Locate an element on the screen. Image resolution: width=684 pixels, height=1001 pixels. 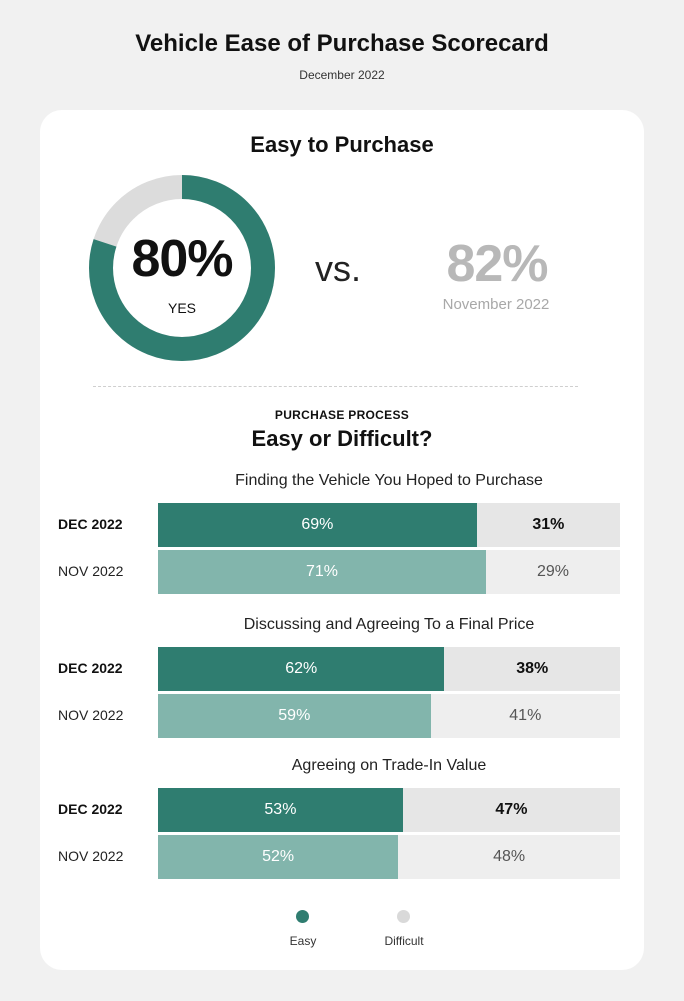
stacked-bar-dec-2022: 69% 31% is located at coordinates (389, 525).